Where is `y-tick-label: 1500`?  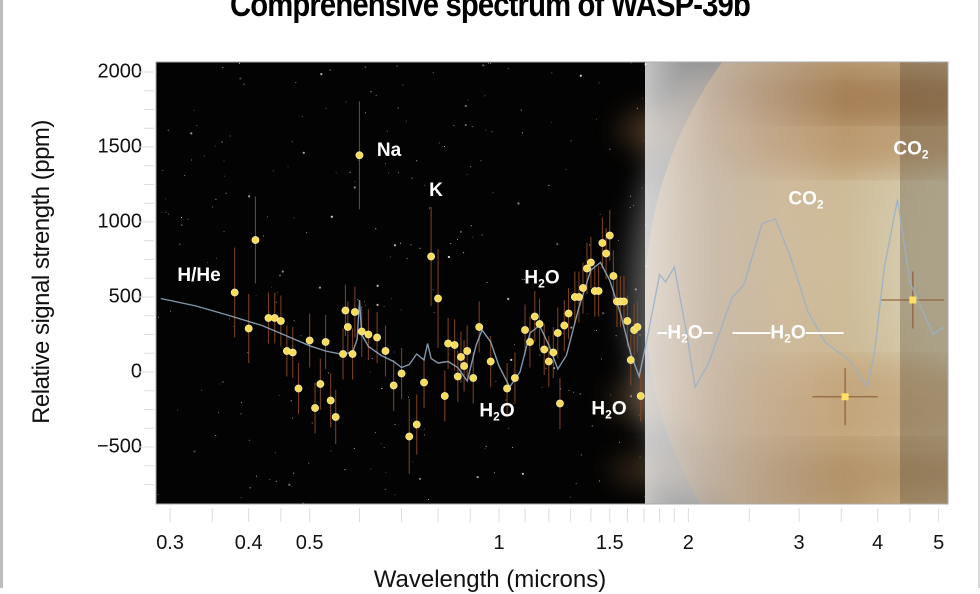
y-tick-label: 1500 is located at coordinates (120, 146).